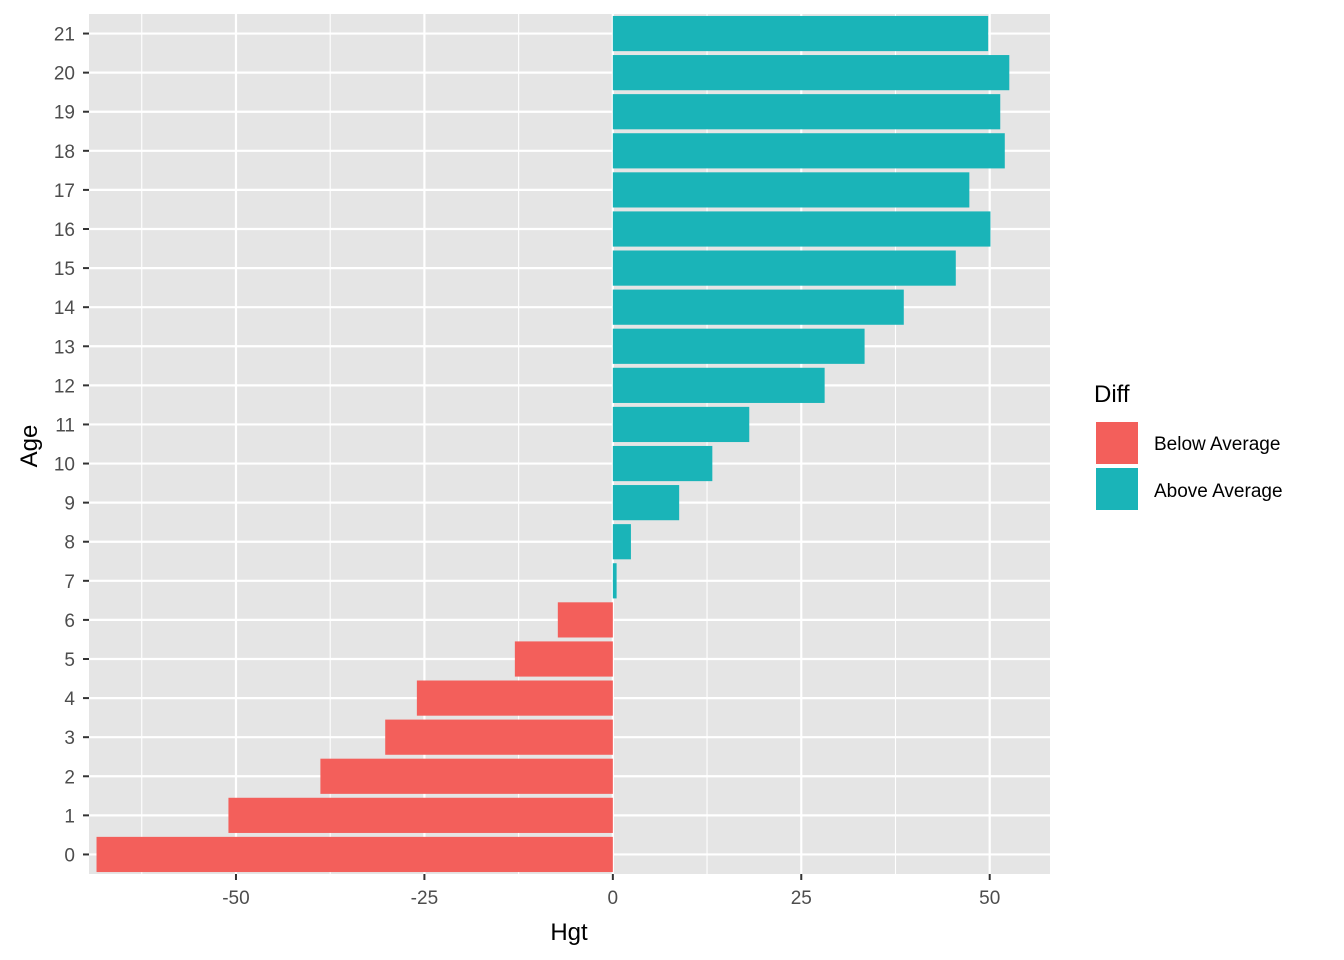 The width and height of the screenshot is (1344, 960). I want to click on legend: Diff Below Average Above Average, so click(1188, 445).